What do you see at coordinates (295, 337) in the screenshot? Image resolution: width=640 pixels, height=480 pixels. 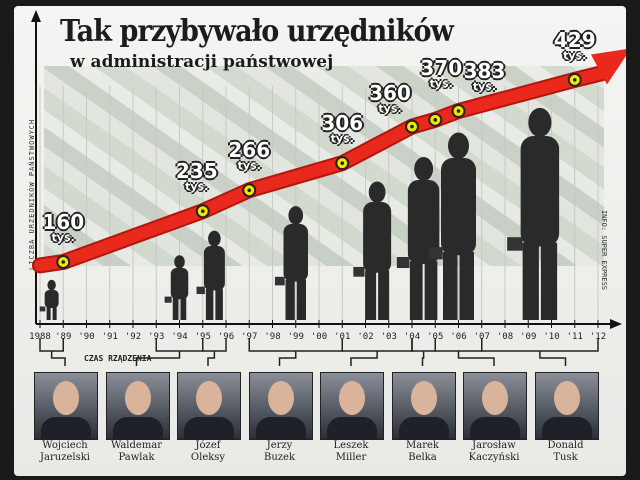 I see `x-tick-label: '99` at bounding box center [295, 337].